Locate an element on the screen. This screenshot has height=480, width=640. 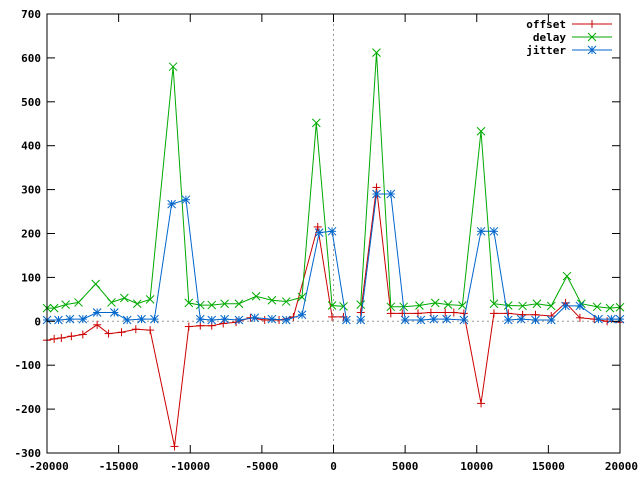
x-tick-label: 0 is located at coordinates (333, 466).